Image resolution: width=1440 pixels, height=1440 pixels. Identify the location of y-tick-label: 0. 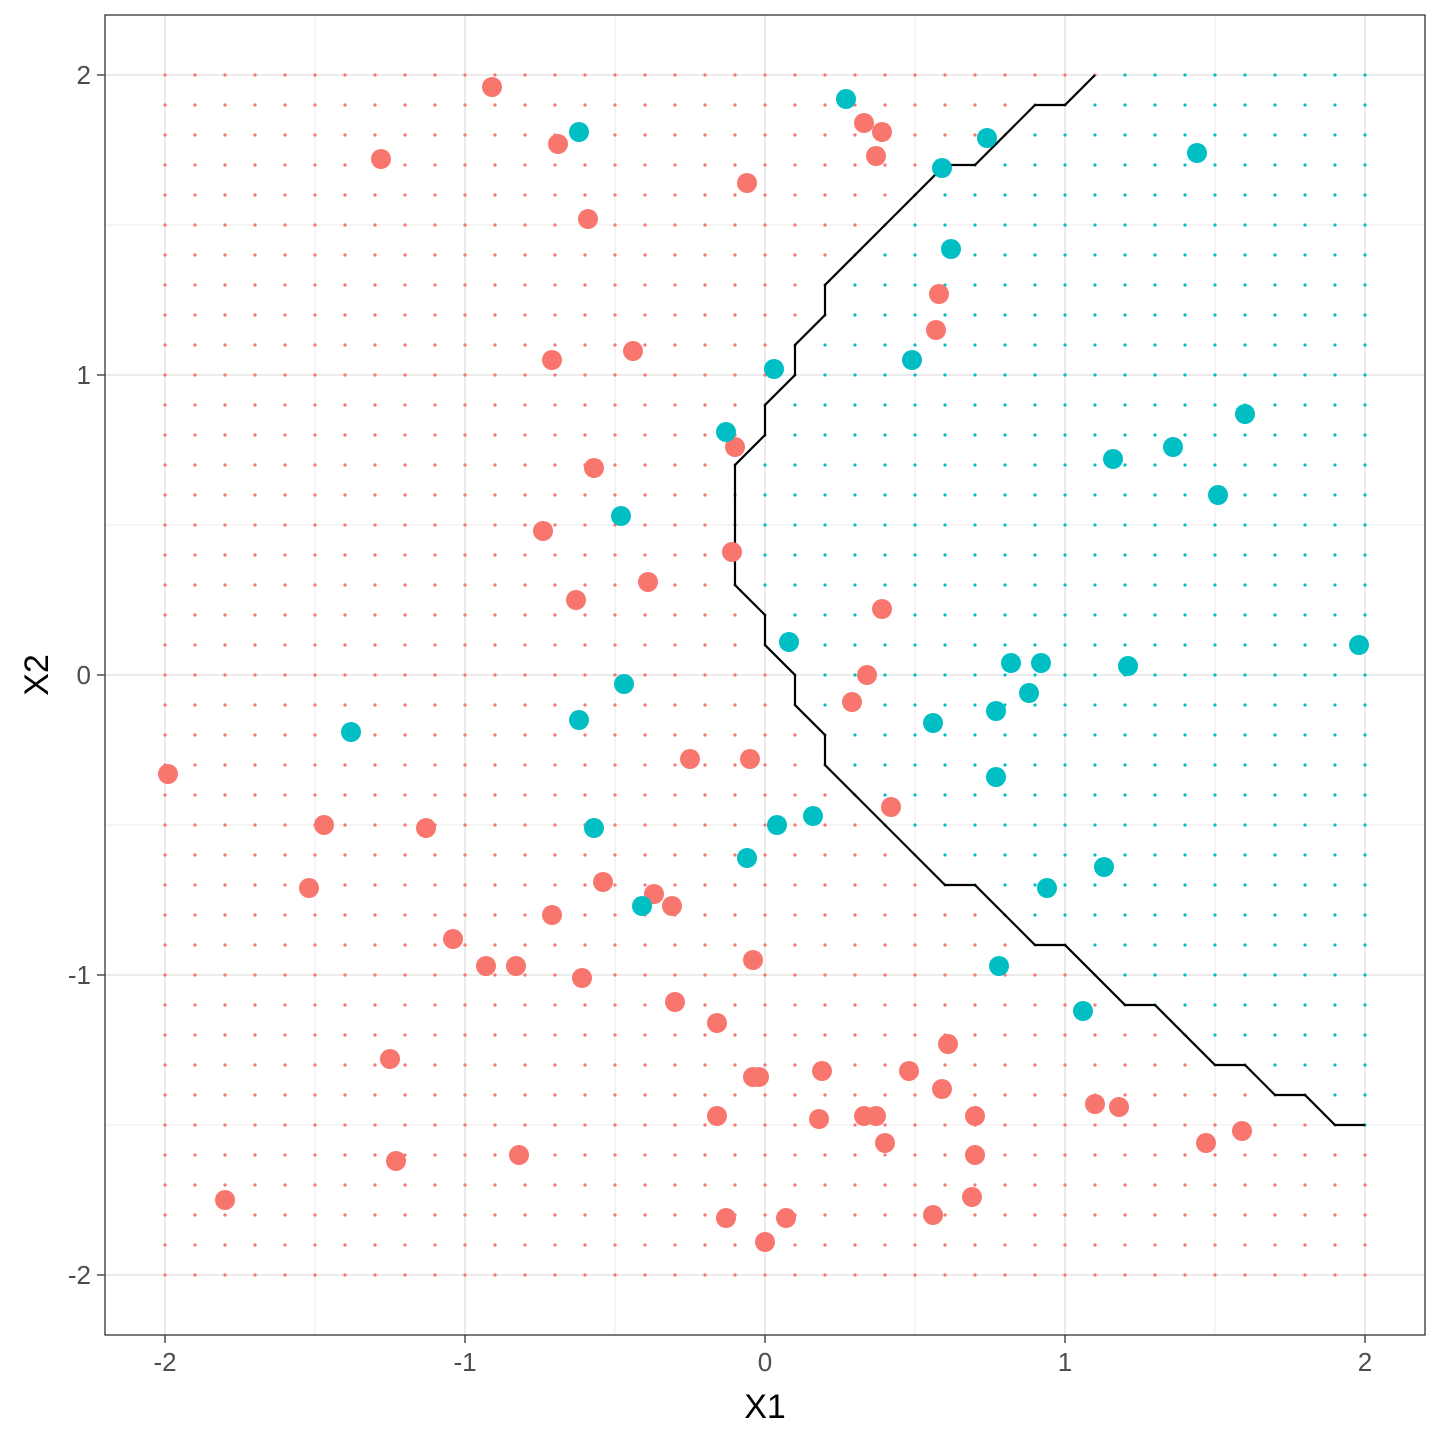
(84, 675).